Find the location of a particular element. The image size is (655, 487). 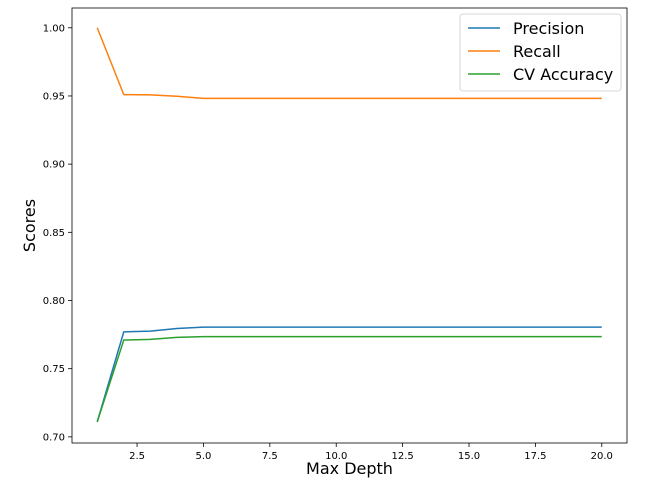

y-tick-label: 0.90 is located at coordinates (54, 165).